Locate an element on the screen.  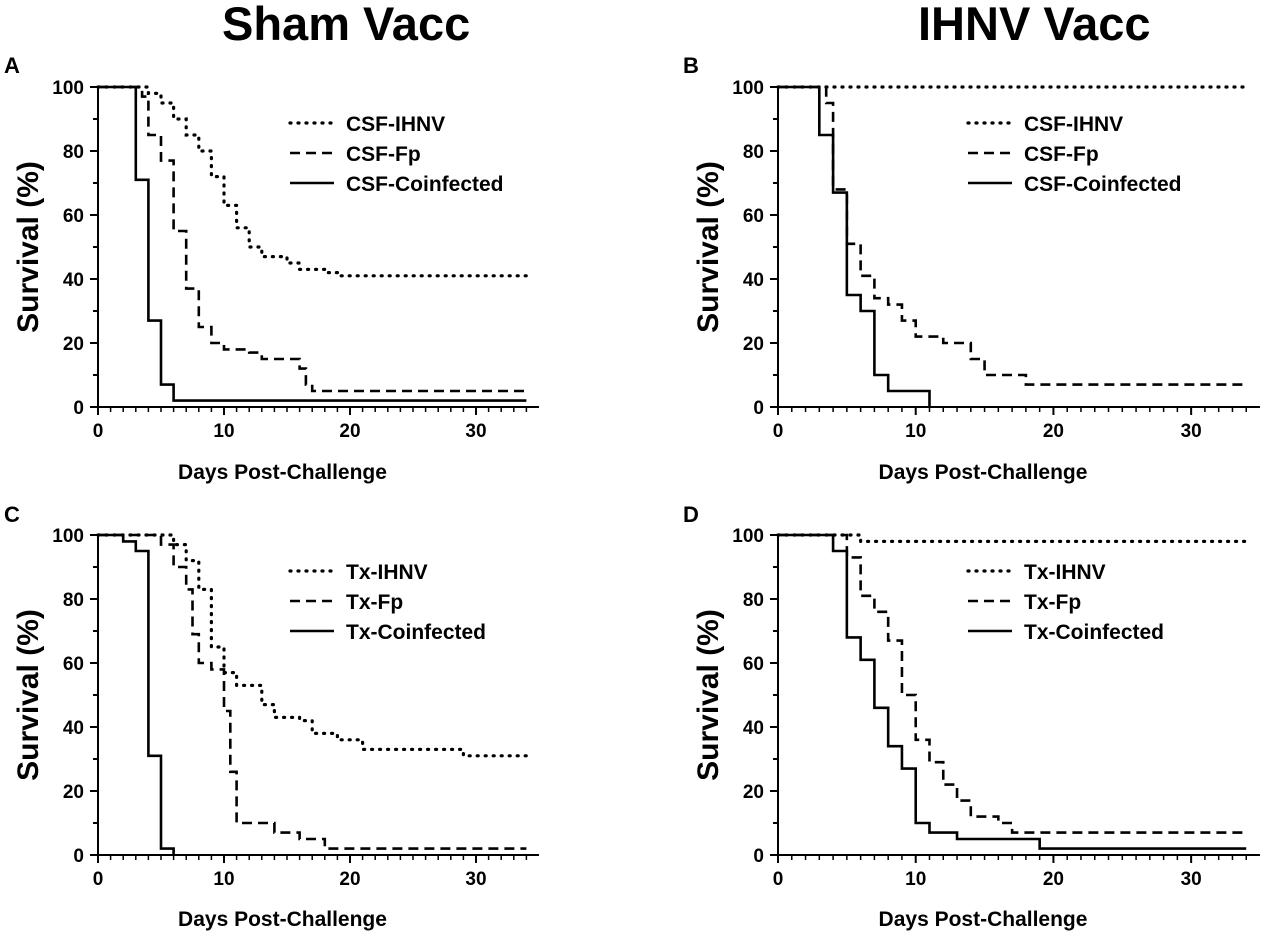
panel-label: D is located at coordinates (691, 514).